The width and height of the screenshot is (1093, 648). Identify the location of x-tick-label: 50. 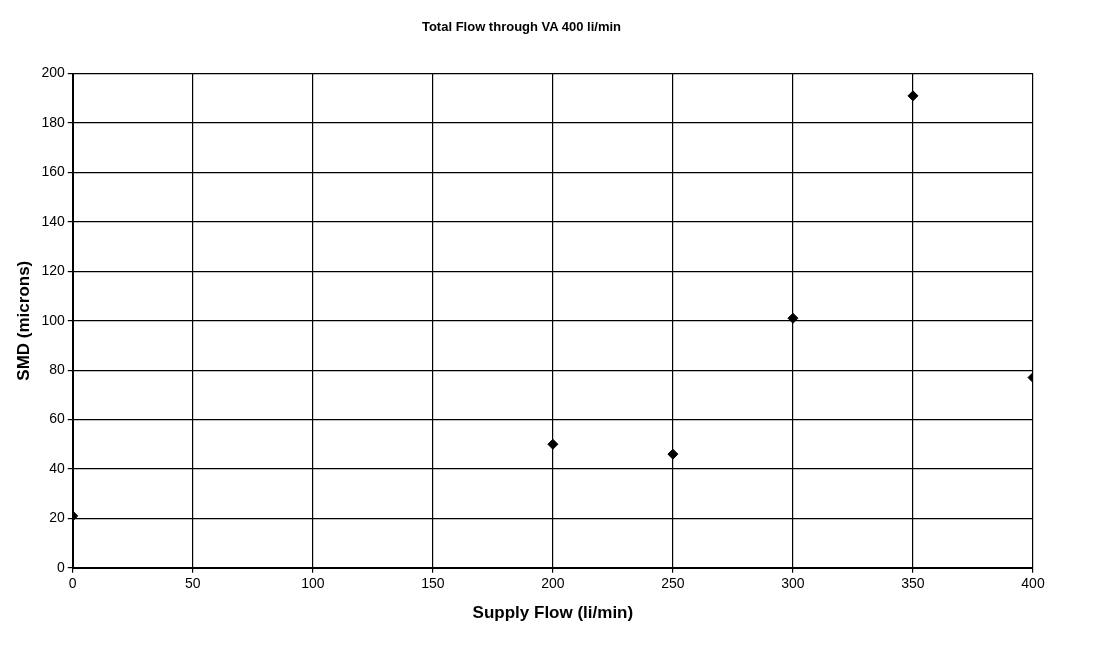
(193, 583).